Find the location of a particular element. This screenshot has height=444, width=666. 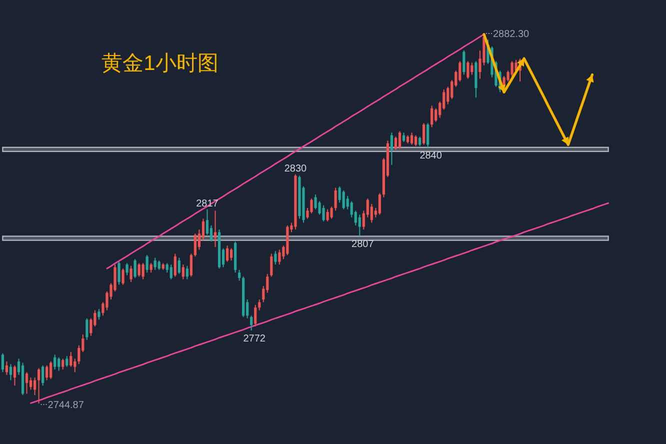

title: 黄金1小时图 is located at coordinates (160, 63).